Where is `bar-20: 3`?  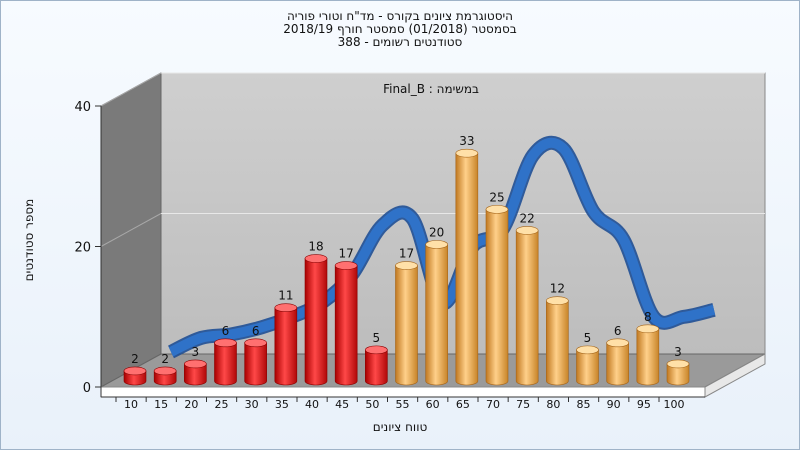 bar-20: 3 is located at coordinates (195, 365).